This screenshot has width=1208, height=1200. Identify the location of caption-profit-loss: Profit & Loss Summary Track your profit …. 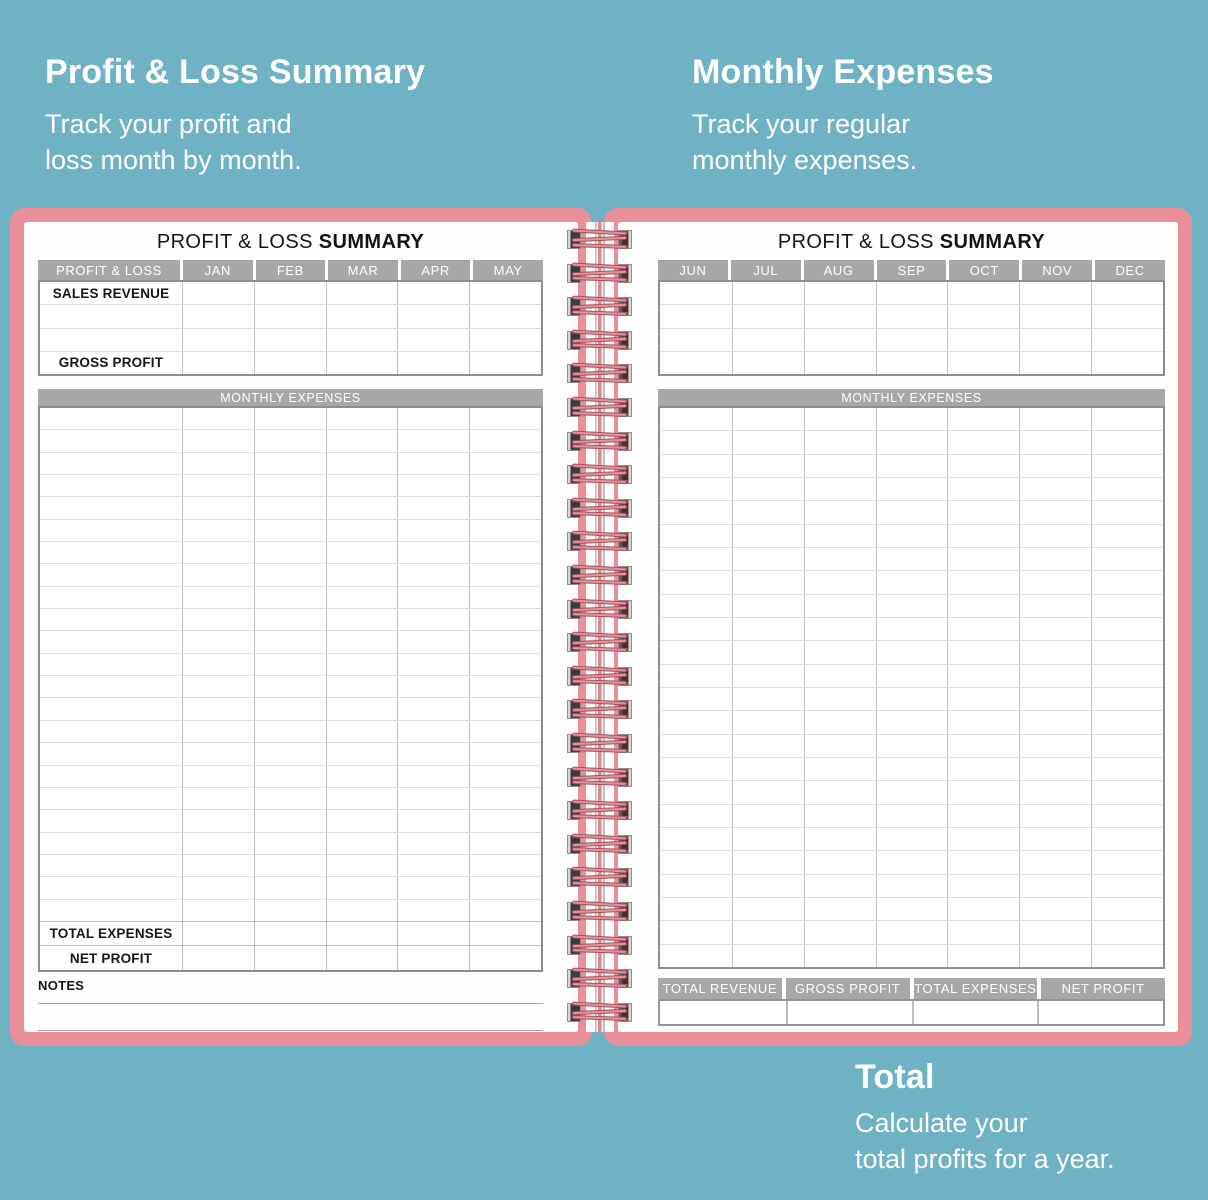
(235, 115).